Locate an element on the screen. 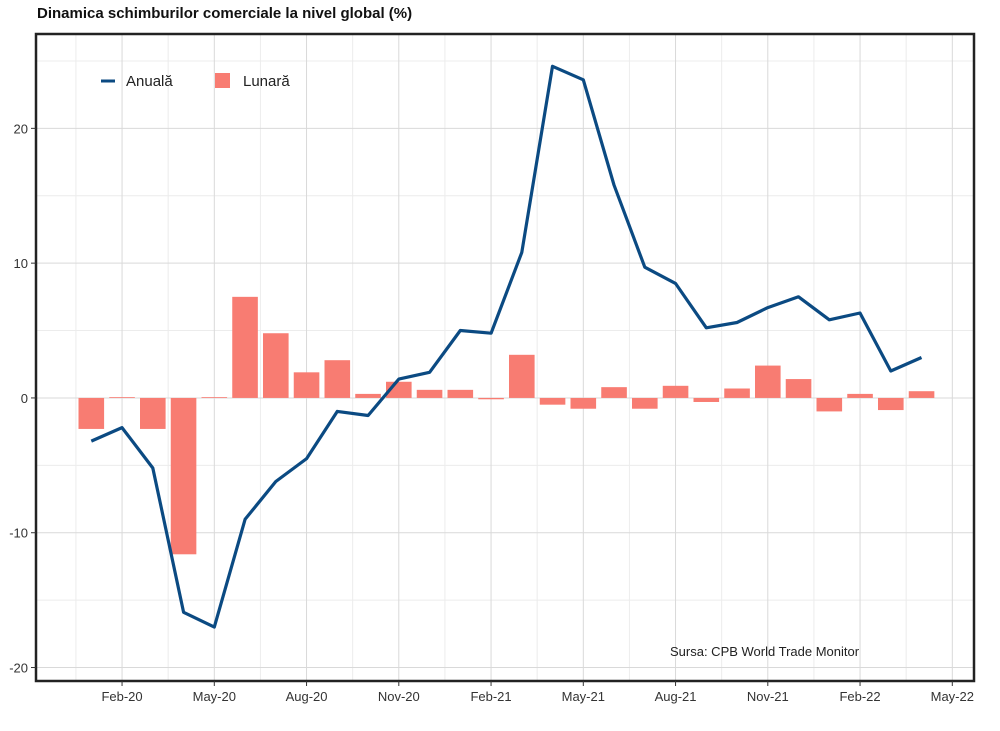 Image resolution: width=1000 pixels, height=731 pixels. y-tick-label: -20 is located at coordinates (18, 668).